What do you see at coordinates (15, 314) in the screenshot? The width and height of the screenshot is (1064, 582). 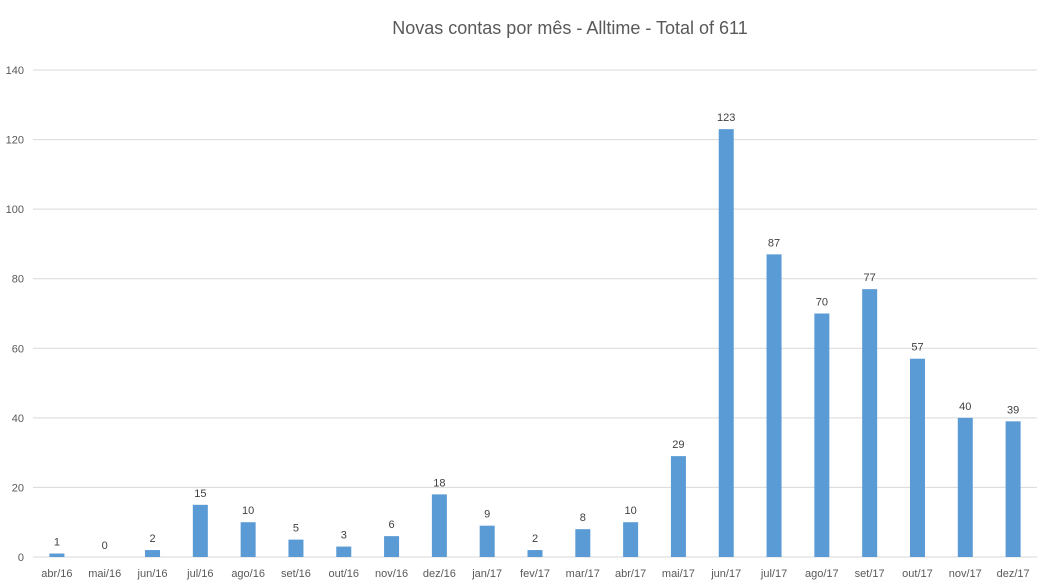 I see `y-axis-ticks: 0 20 40 60 80 100 120 140` at bounding box center [15, 314].